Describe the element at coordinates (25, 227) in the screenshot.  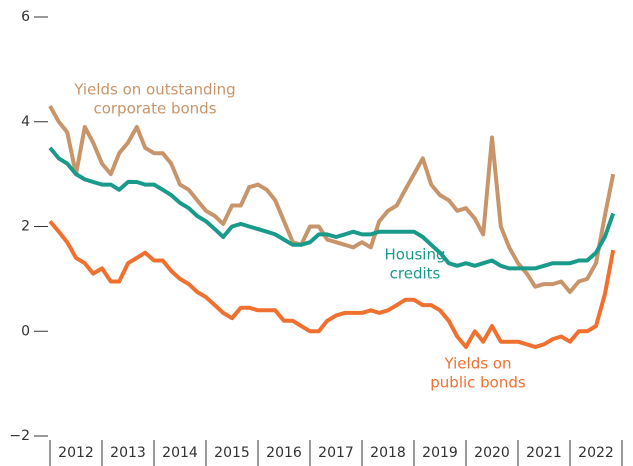
I see `y-tick-label: 2` at that location.